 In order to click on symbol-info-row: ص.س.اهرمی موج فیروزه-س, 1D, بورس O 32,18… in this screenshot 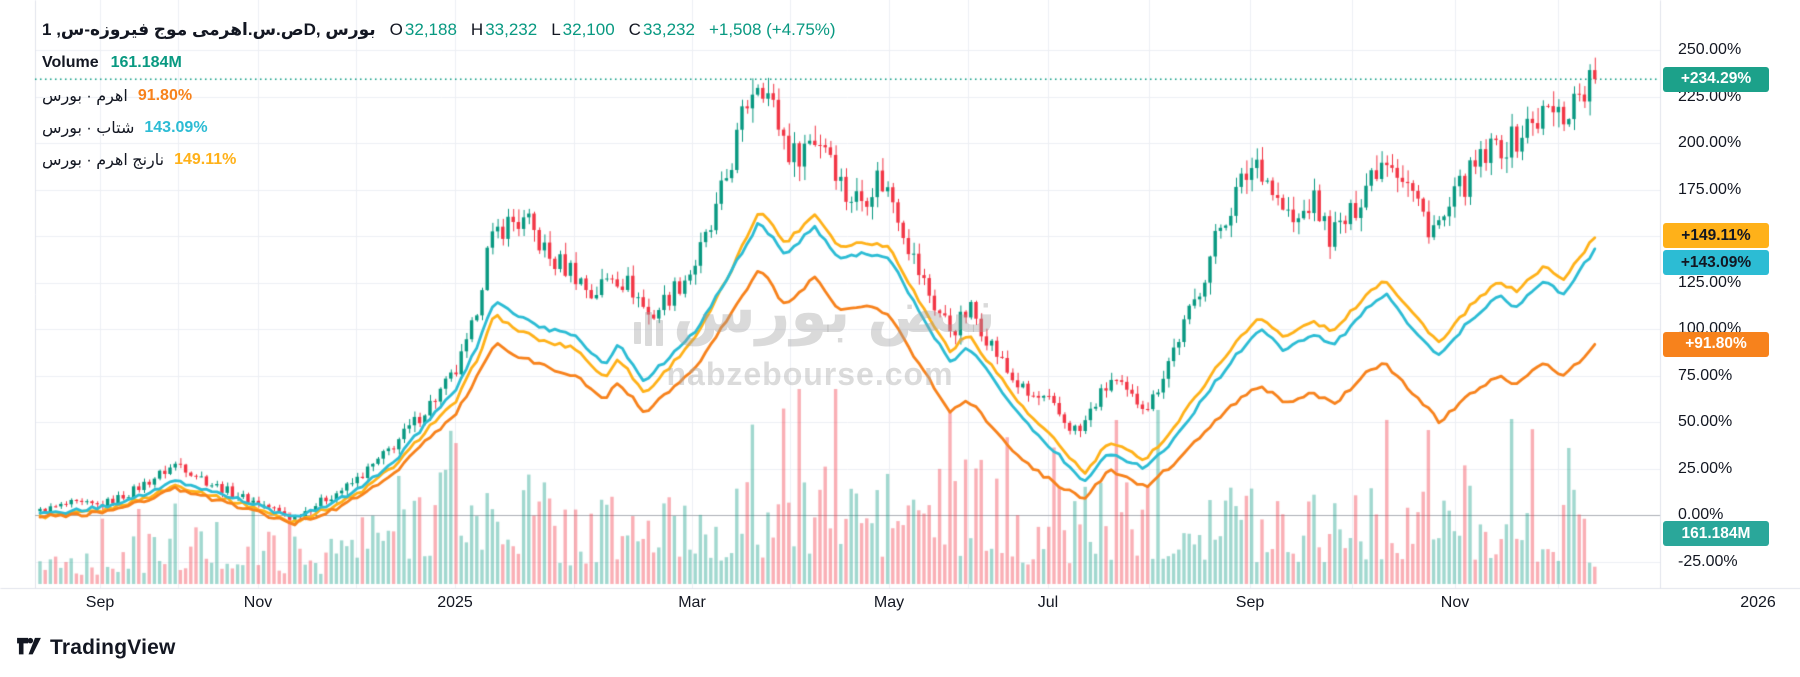, I will do `click(439, 30)`.